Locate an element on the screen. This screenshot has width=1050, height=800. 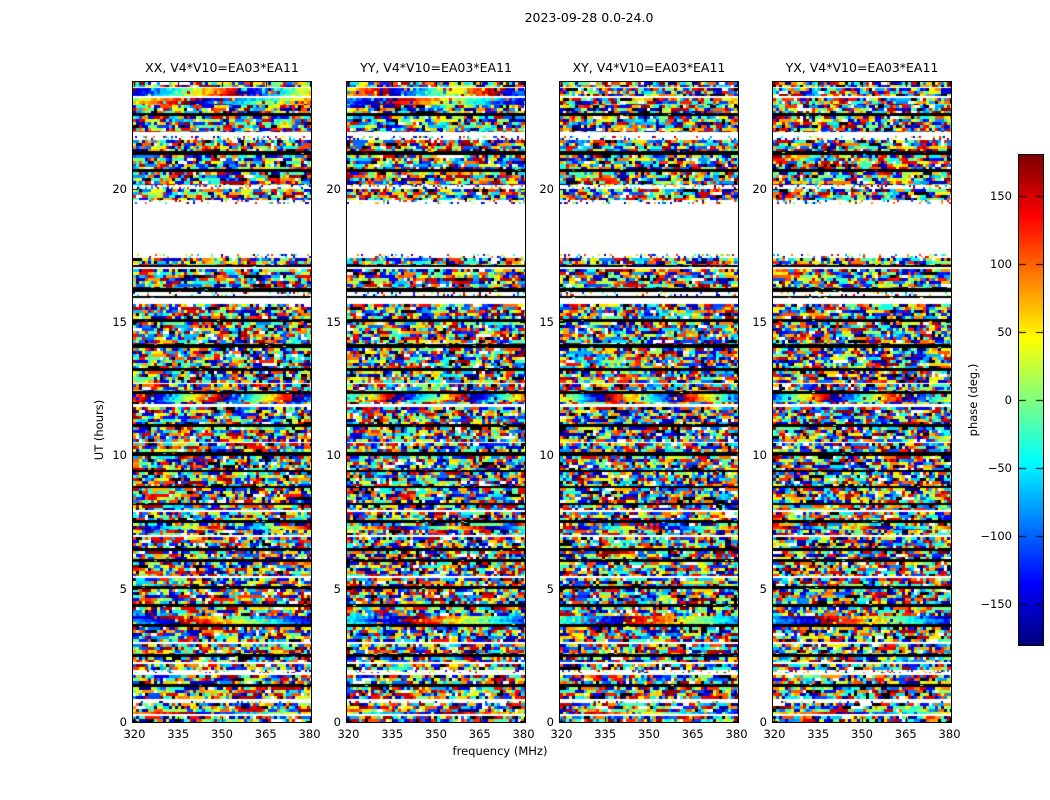
panel-title-xx: XX, V4*V10=EA03*EA11 is located at coordinates (222, 67).